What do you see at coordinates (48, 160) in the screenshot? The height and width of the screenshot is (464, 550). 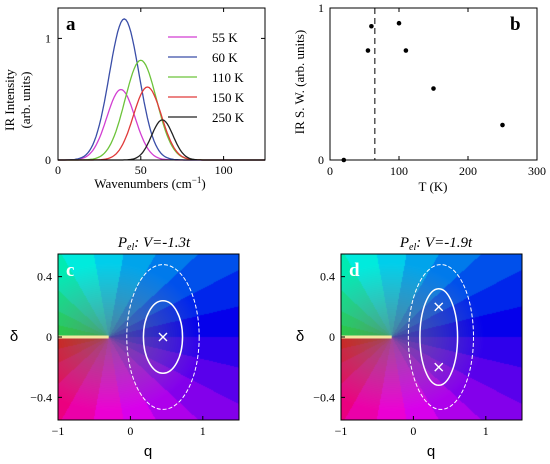 I see `panel-a-ytick-label: 0` at bounding box center [48, 160].